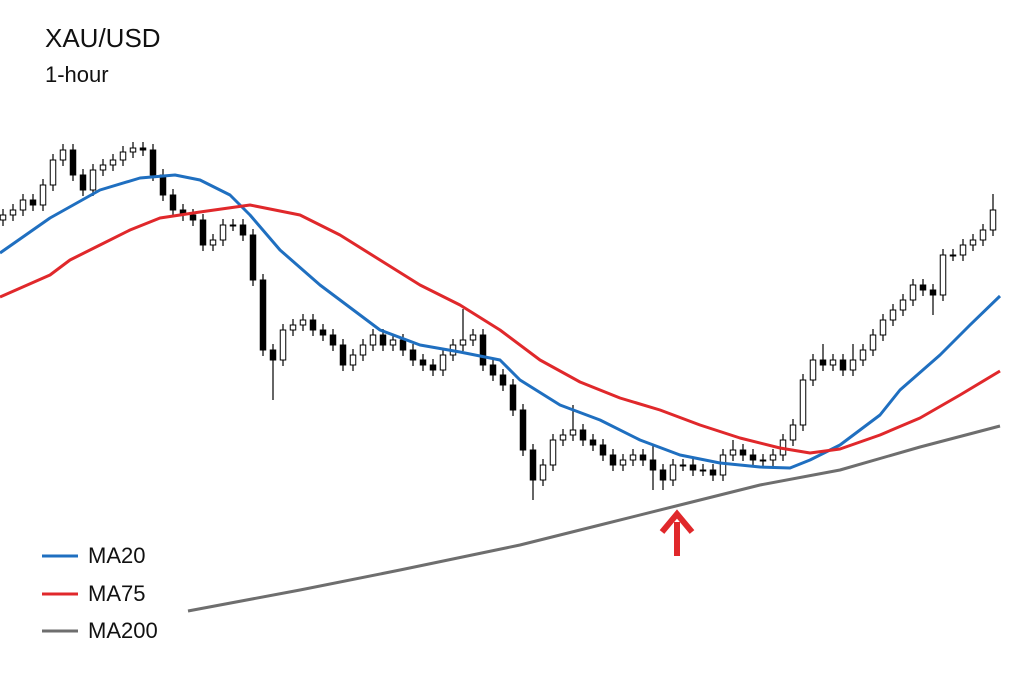  What do you see at coordinates (677, 521) in the screenshot?
I see `arrow-head` at bounding box center [677, 521].